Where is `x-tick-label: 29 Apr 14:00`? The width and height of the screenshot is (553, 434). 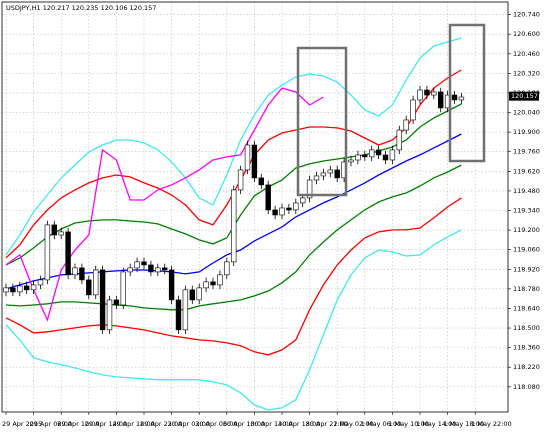
x-tick-label: 29 Apr 14:00 is located at coordinates (106, 424).